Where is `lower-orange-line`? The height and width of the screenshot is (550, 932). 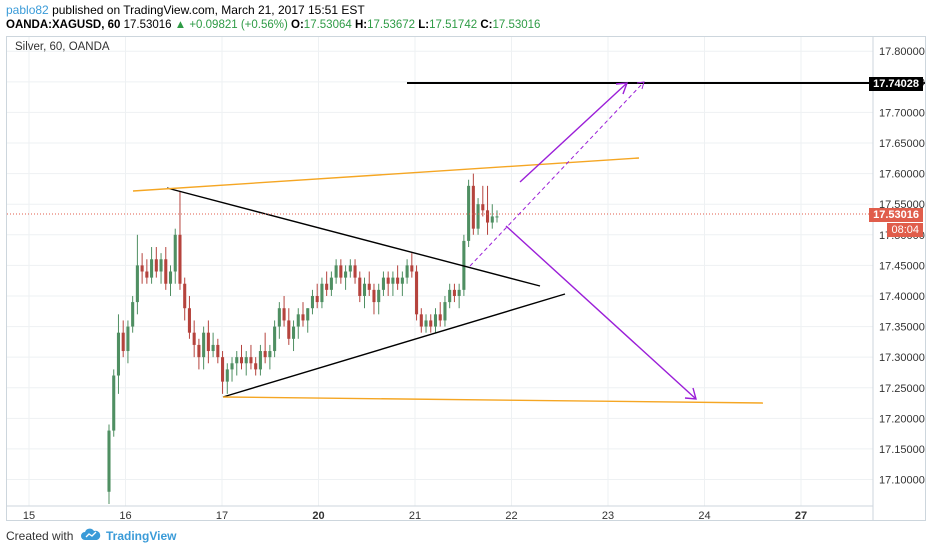
lower-orange-line is located at coordinates (493, 400).